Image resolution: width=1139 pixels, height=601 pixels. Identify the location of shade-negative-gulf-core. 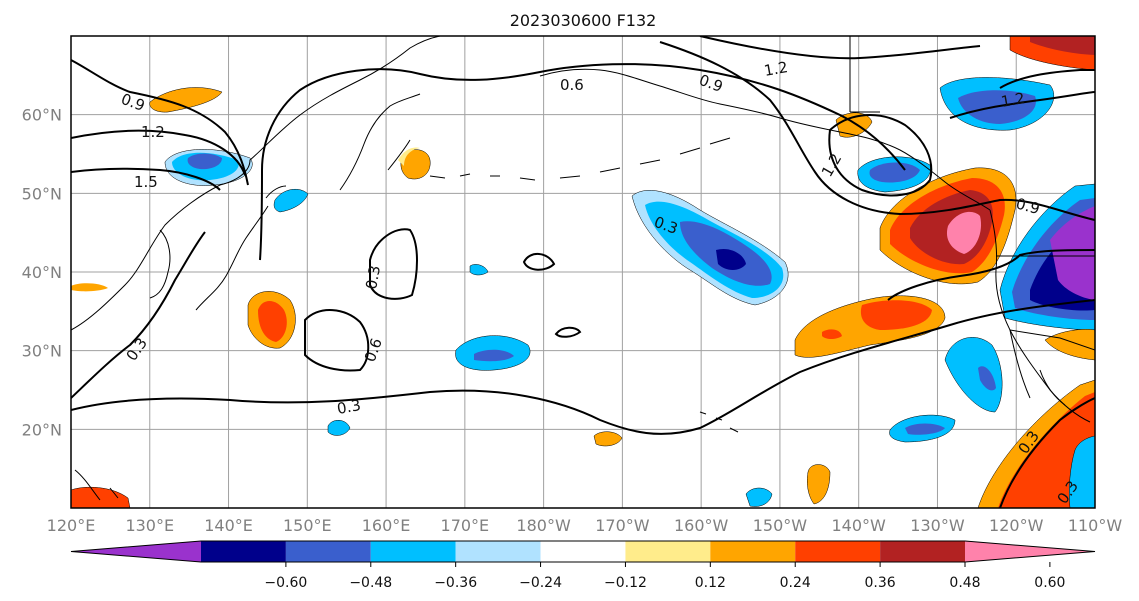
(894, 172).